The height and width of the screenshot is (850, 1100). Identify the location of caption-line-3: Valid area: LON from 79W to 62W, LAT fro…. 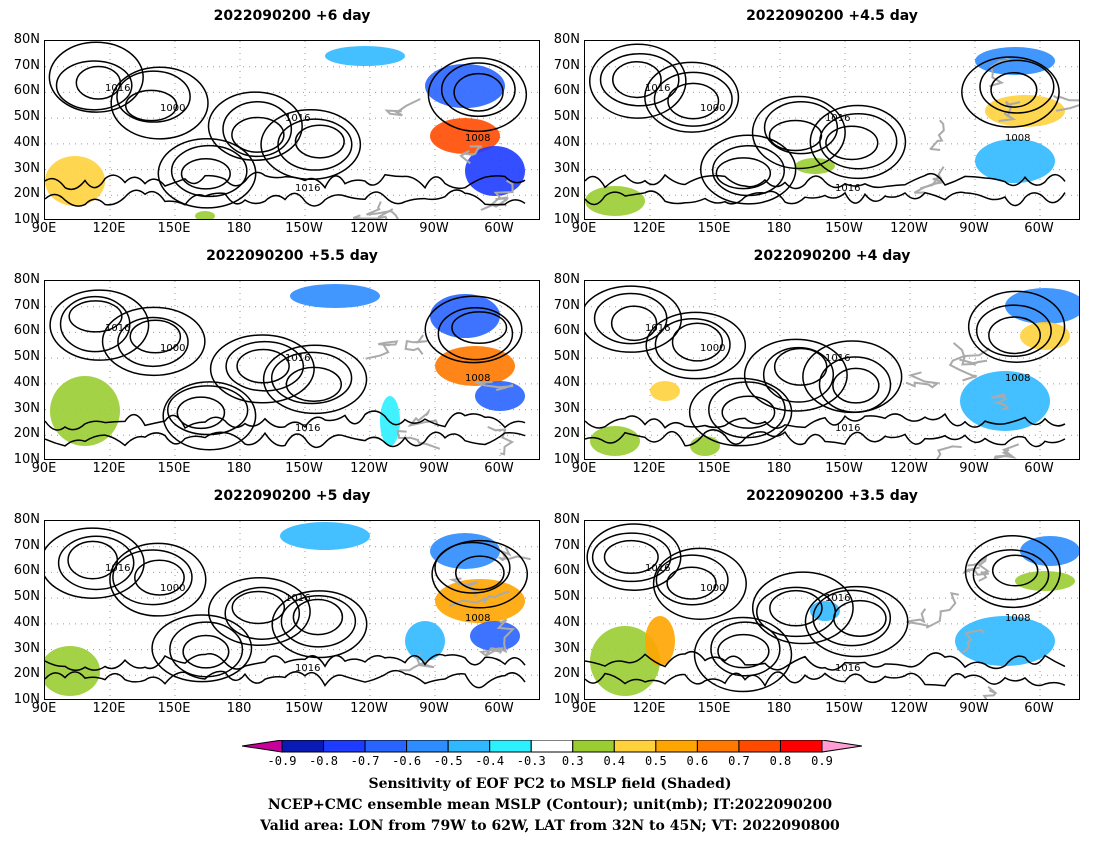
(550, 826).